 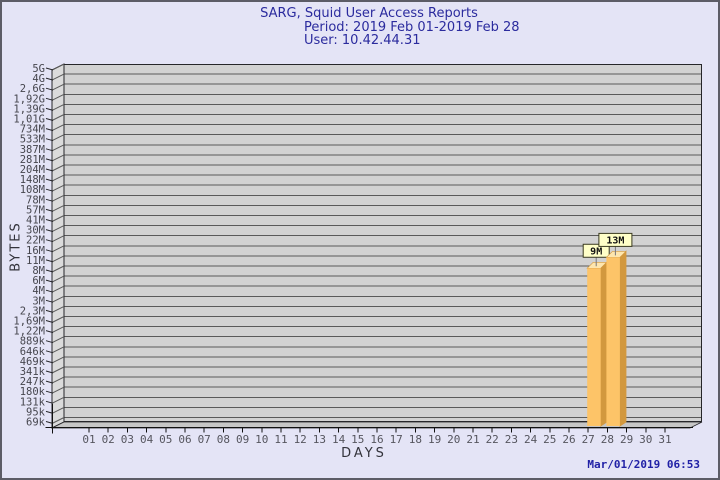 I want to click on y-tick-label: 41M, so click(x=35, y=221).